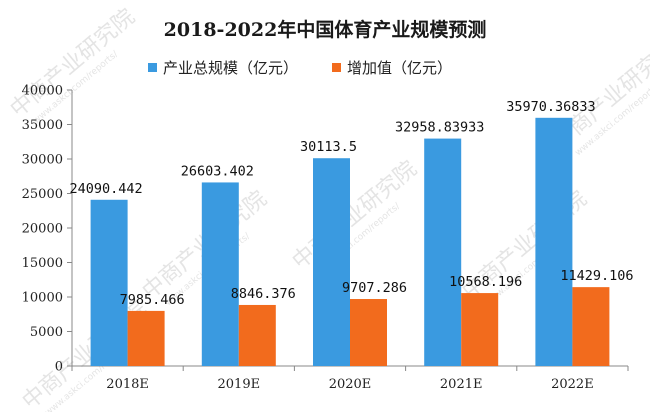 This screenshot has height=412, width=650. I want to click on legend: 产业总规模（亿元） 增加值（亿元）, so click(300, 68).